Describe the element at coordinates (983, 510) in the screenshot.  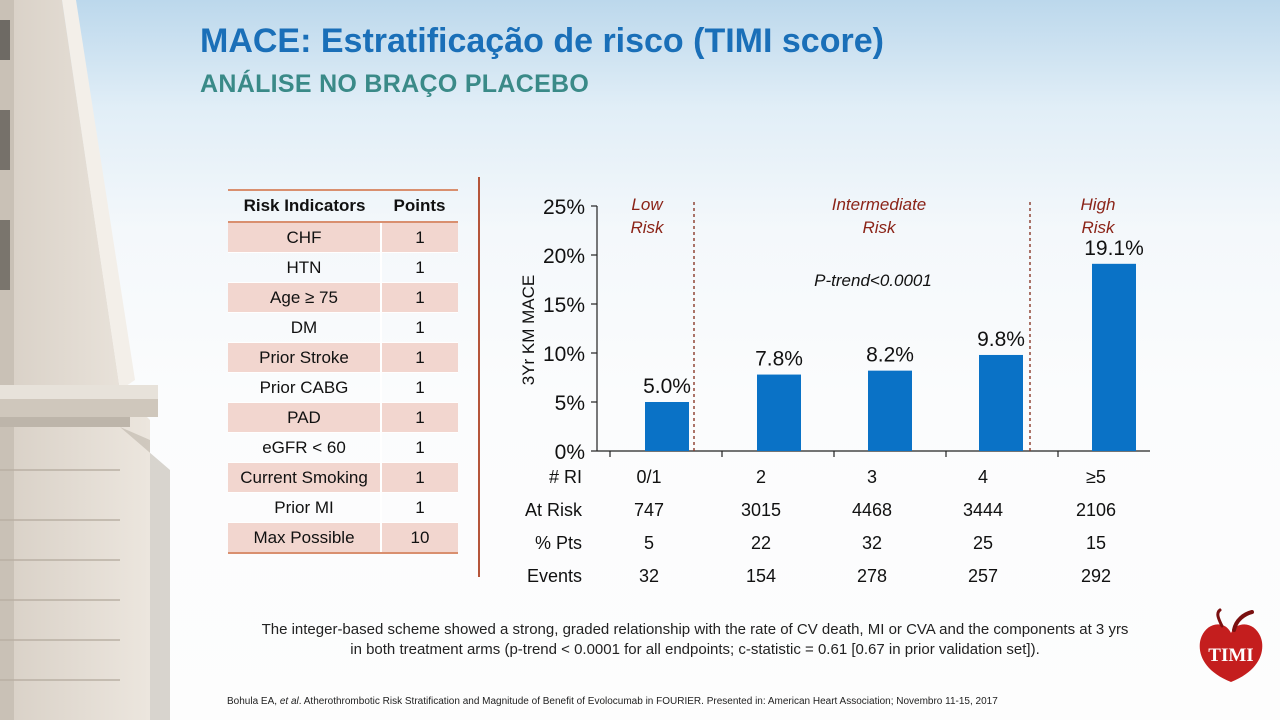
I see `table-cell: 3444` at that location.